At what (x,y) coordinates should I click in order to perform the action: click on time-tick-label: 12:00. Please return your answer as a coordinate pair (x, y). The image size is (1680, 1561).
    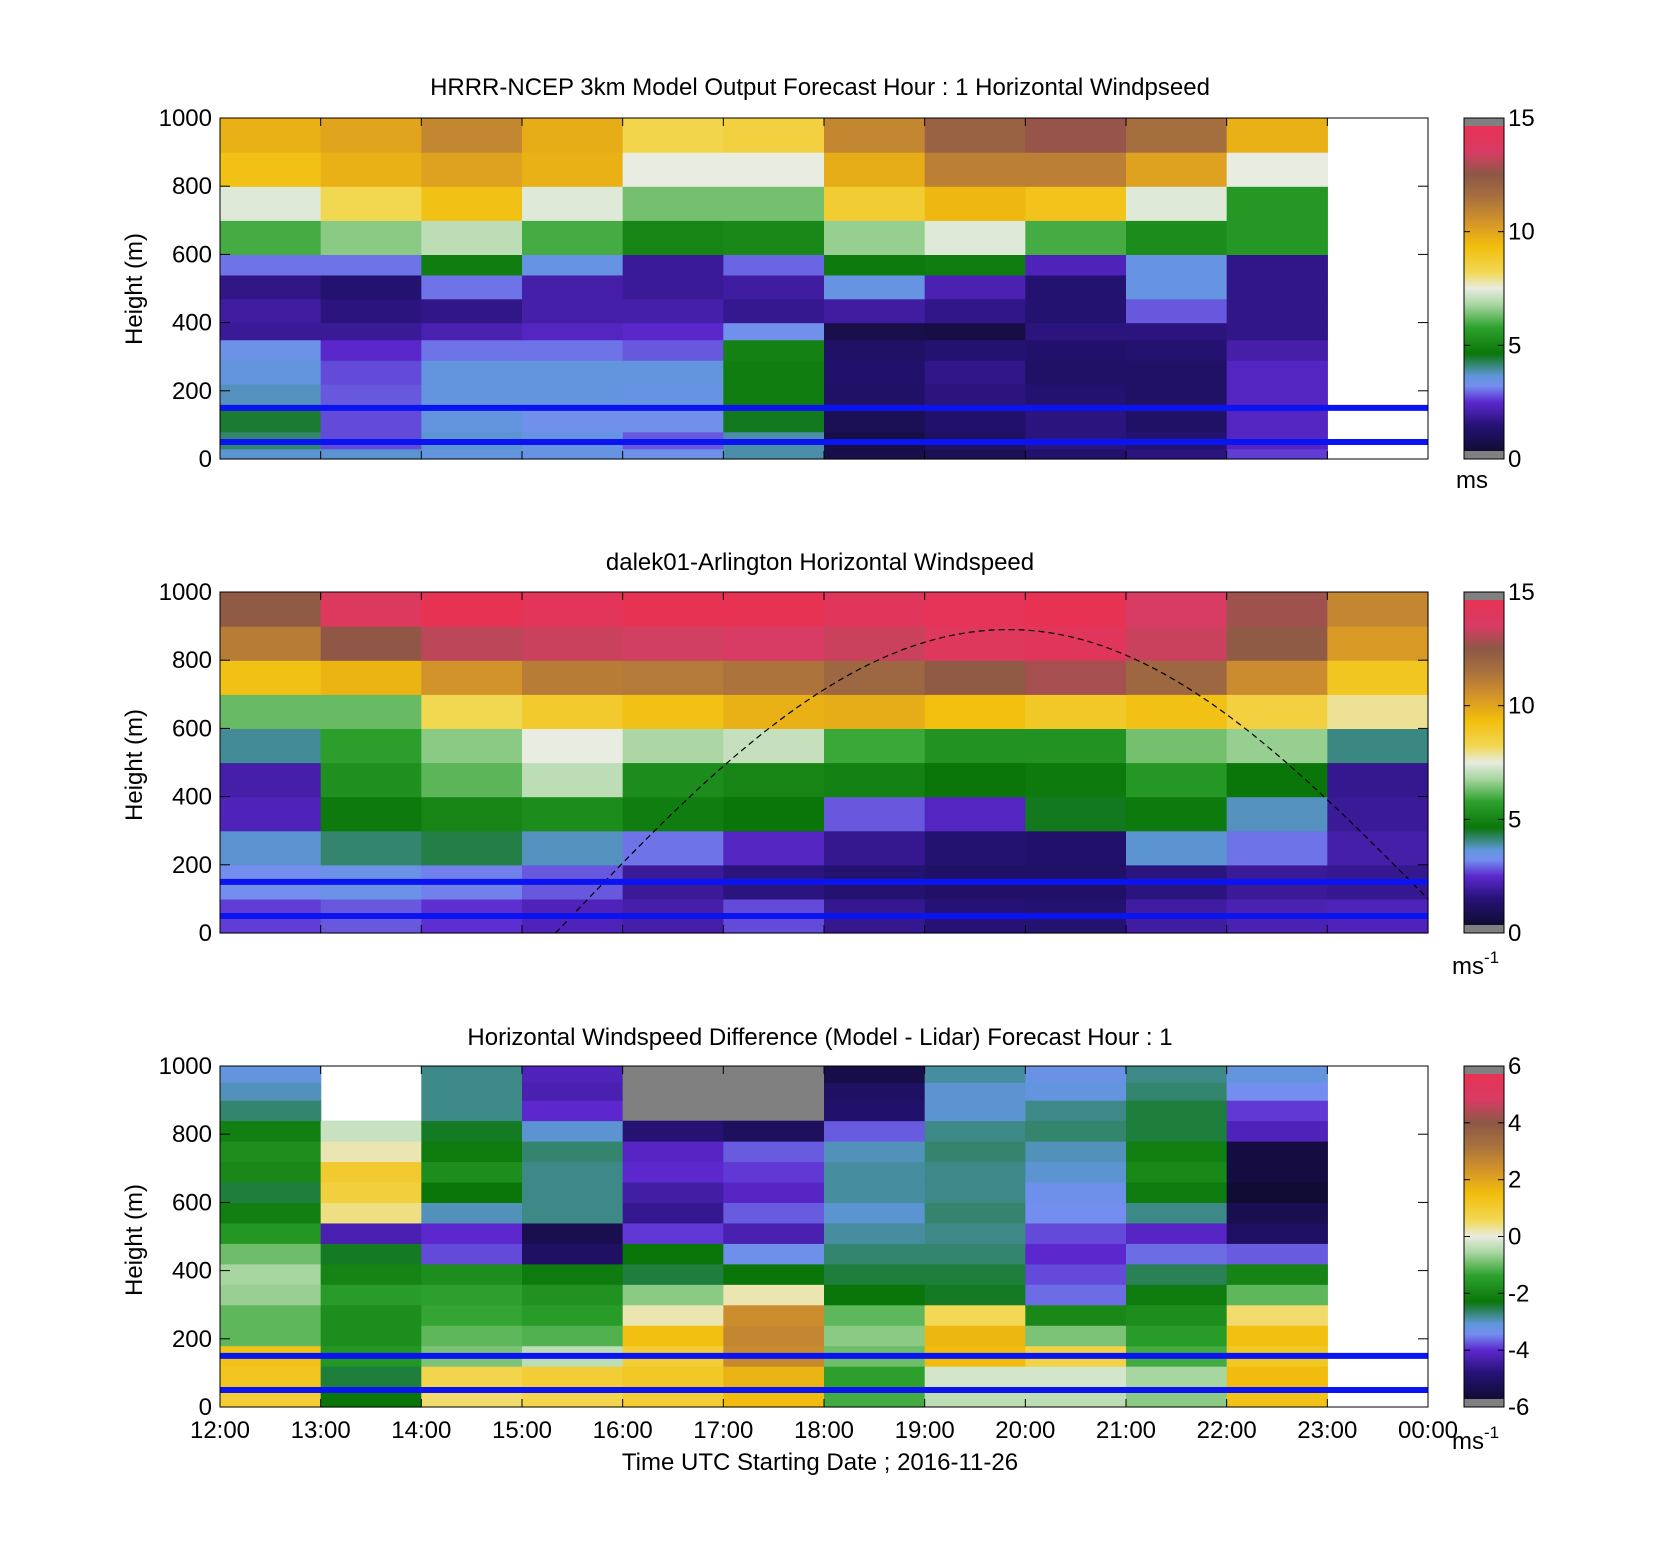
    Looking at the image, I should click on (220, 1430).